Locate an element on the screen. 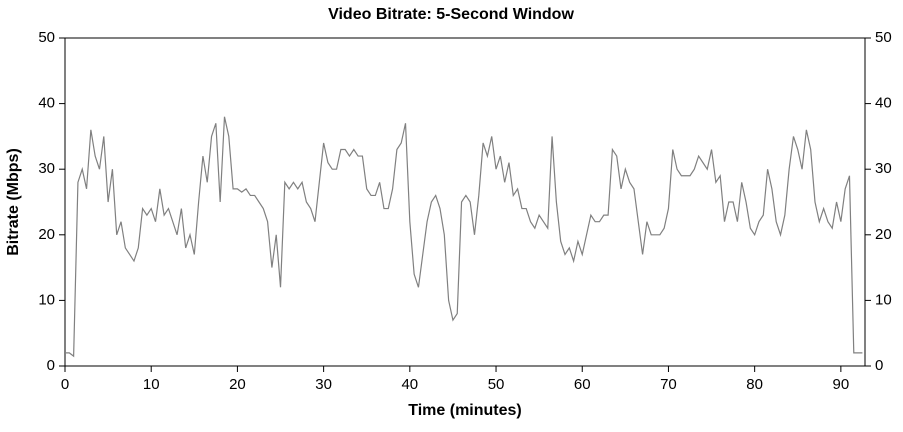 This screenshot has height=432, width=903. x-tick-label: 20 is located at coordinates (237, 384).